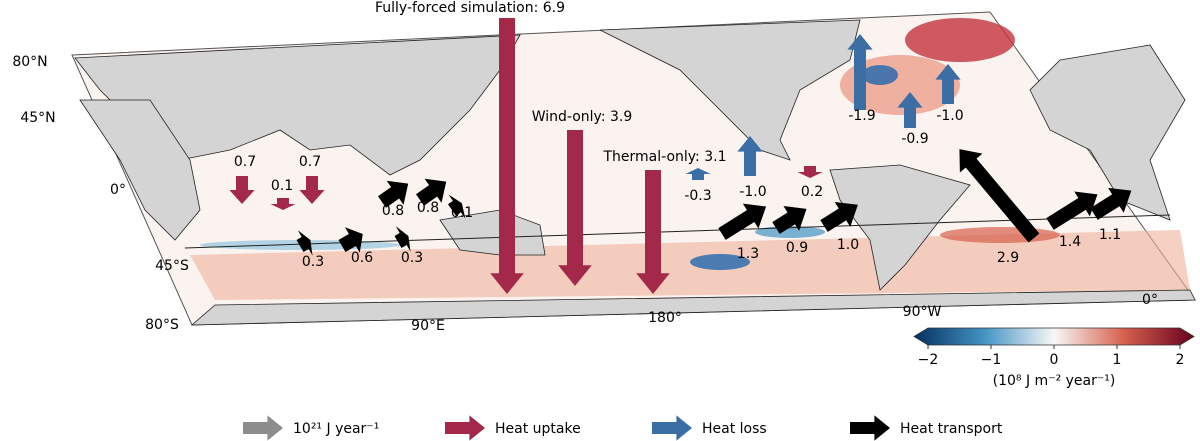 The height and width of the screenshot is (441, 1200). I want to click on longitude-label: 90°W, so click(922, 312).